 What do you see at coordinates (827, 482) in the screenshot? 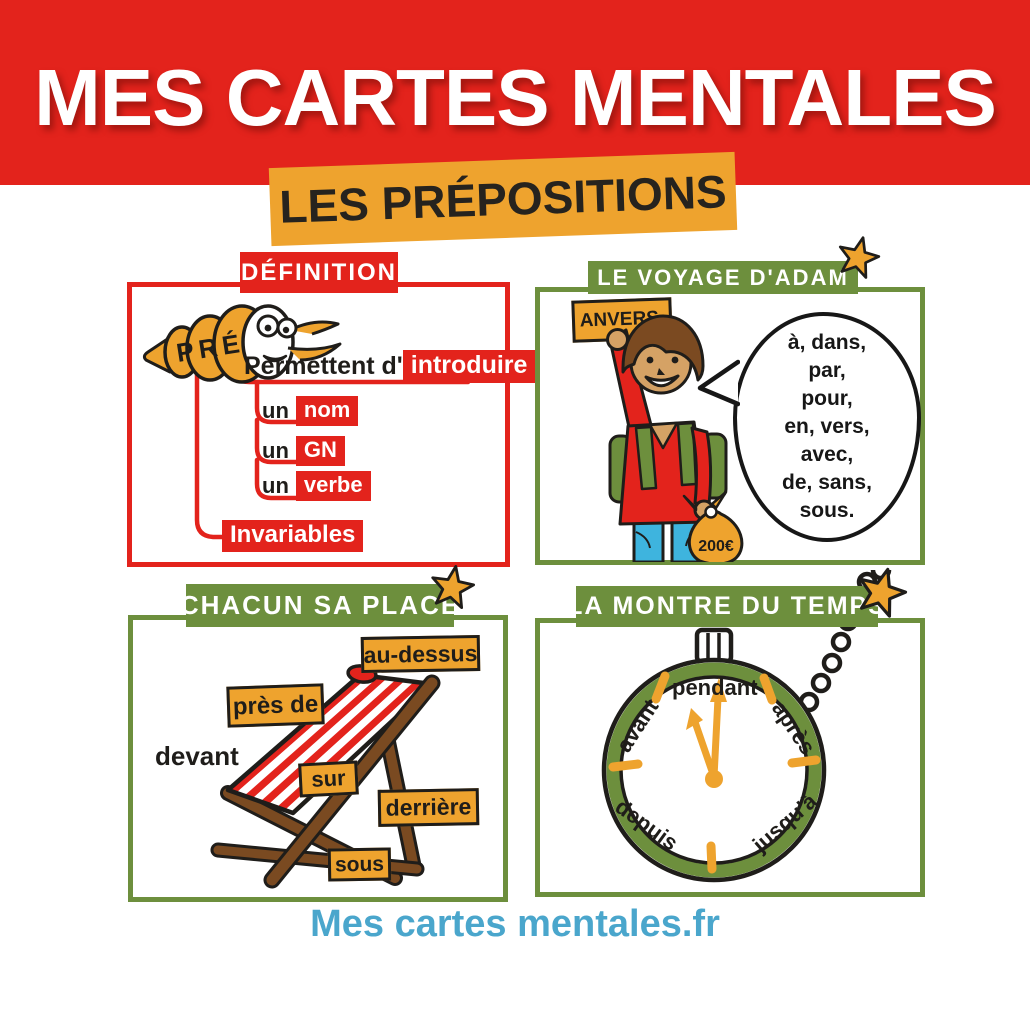
I see `bubble-line: de, sans,` at bounding box center [827, 482].